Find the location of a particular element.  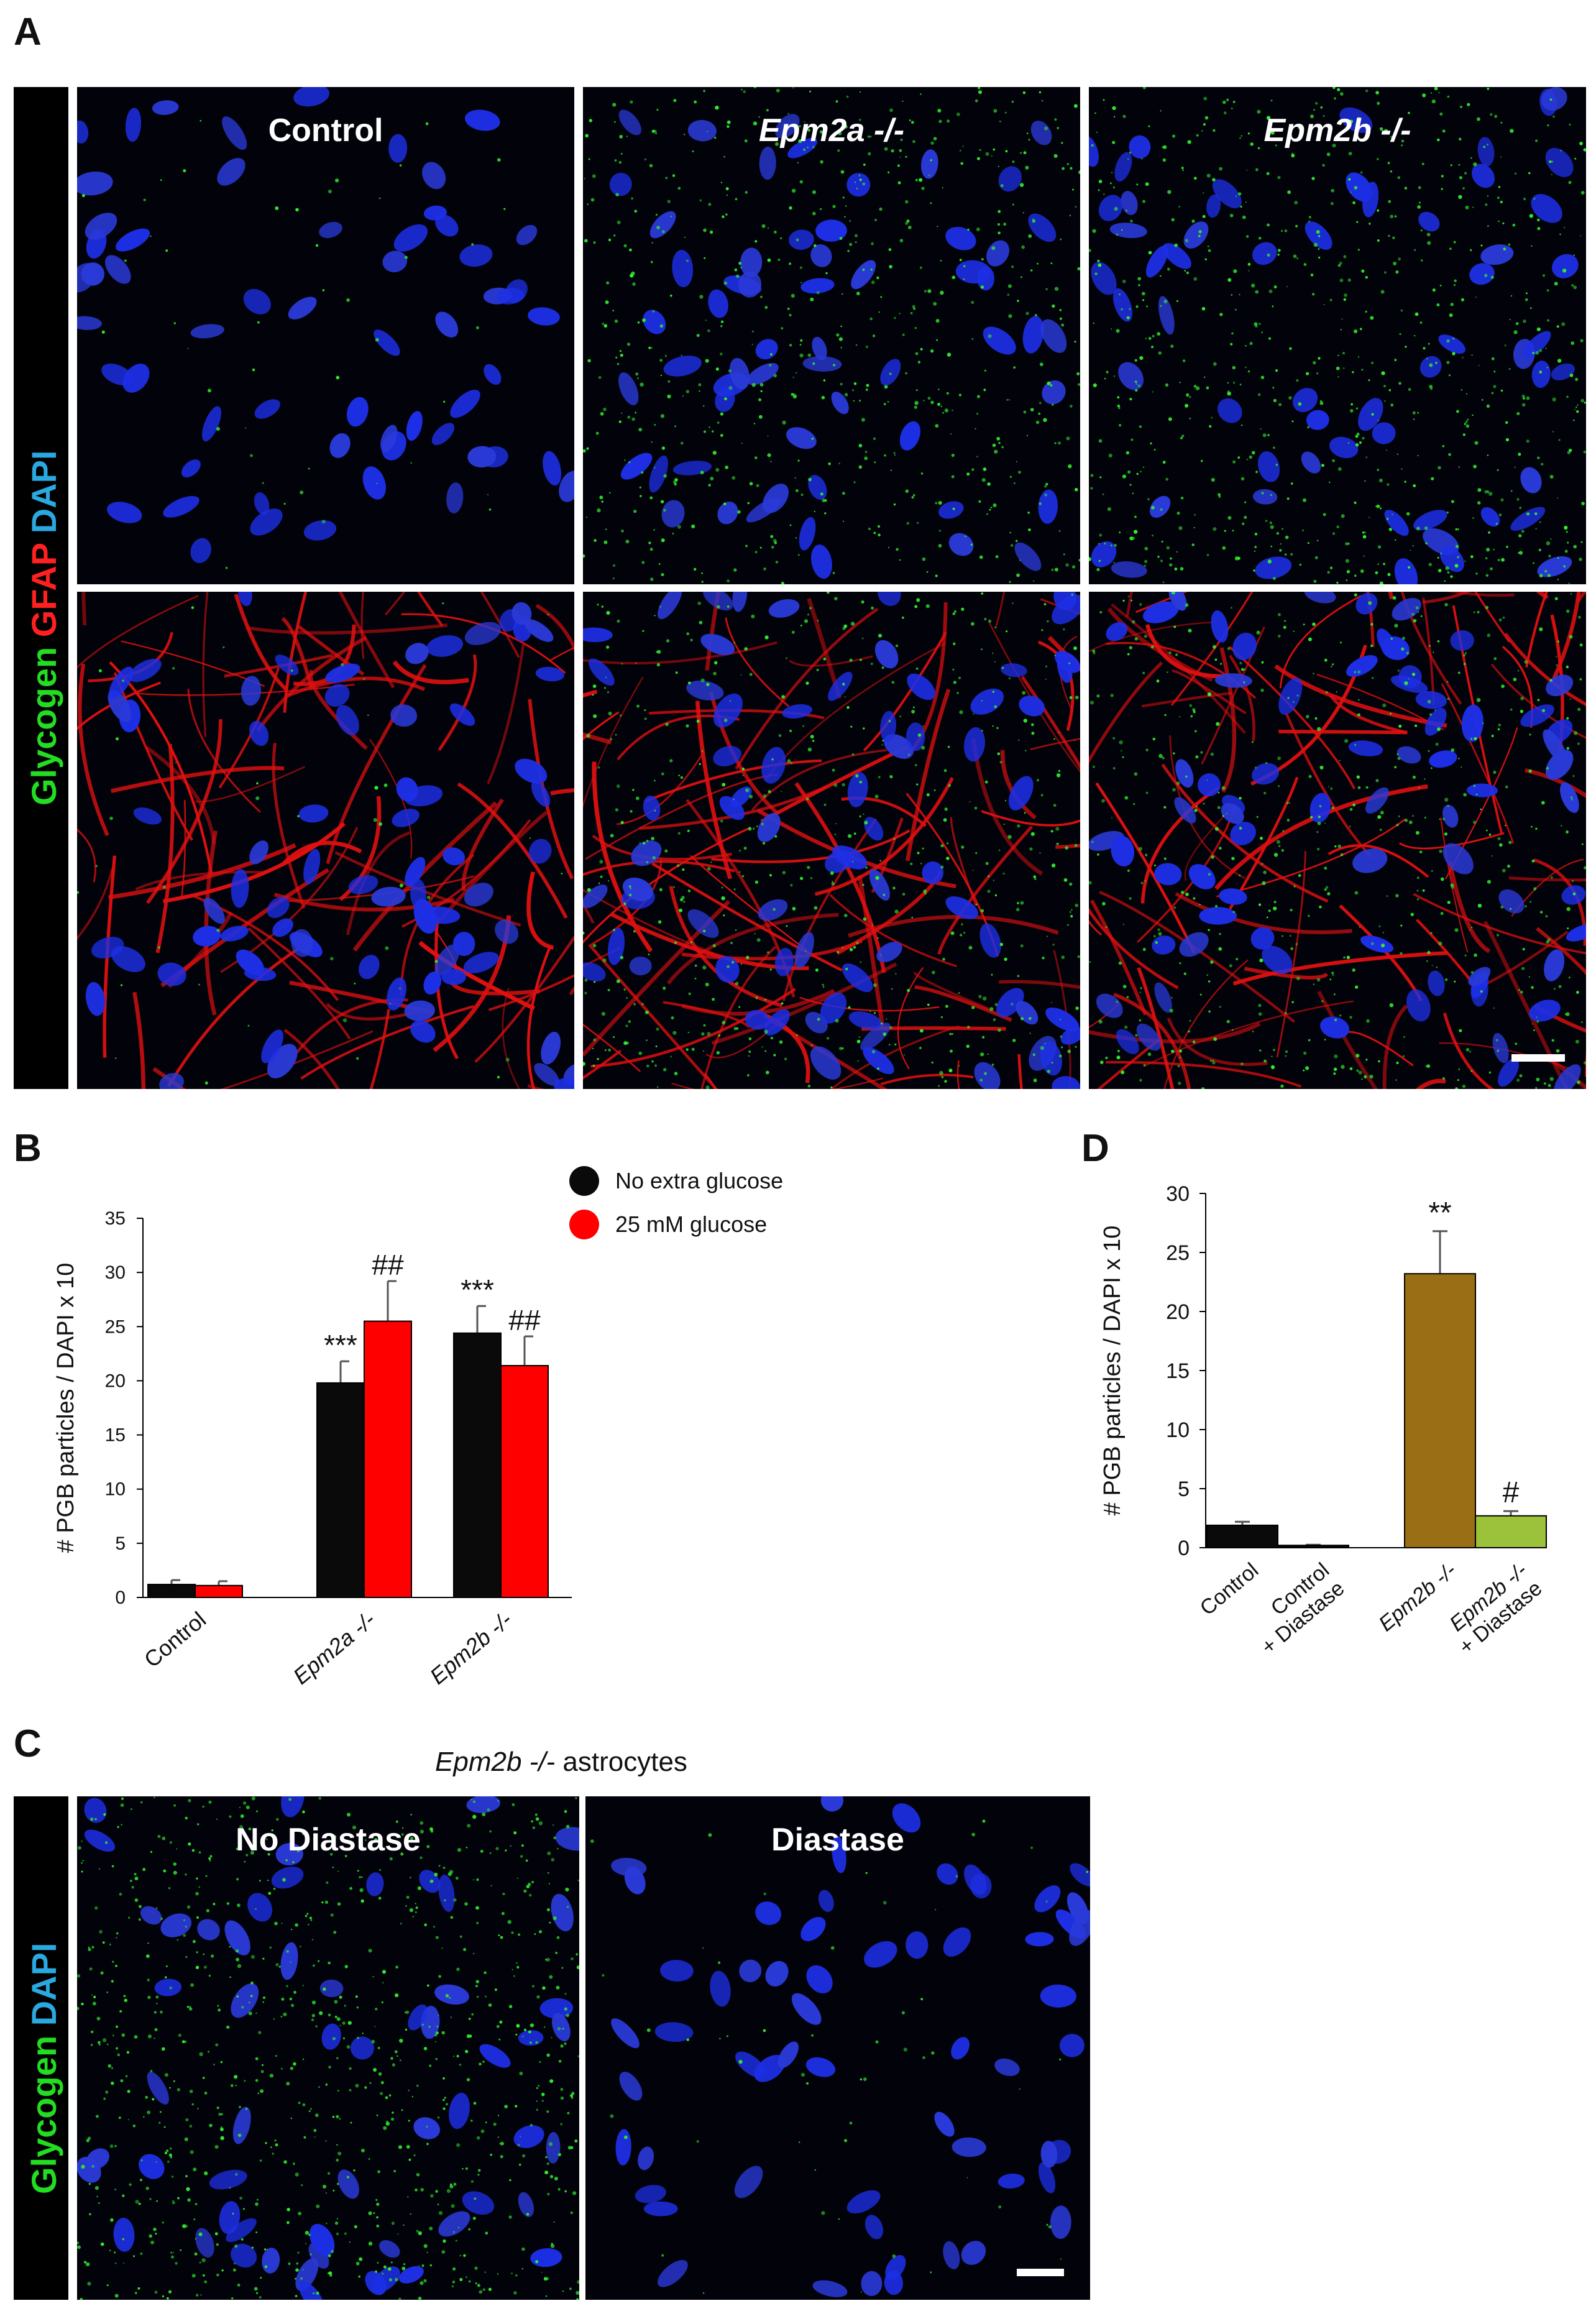

micrograph-no-diastase: No Diastase is located at coordinates (328, 2048).